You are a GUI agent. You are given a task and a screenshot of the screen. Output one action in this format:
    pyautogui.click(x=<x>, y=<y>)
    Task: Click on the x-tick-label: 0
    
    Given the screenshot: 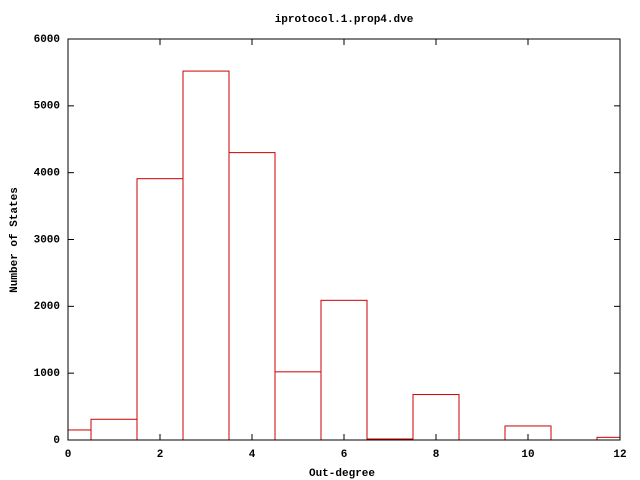 What is the action you would take?
    pyautogui.click(x=68, y=455)
    